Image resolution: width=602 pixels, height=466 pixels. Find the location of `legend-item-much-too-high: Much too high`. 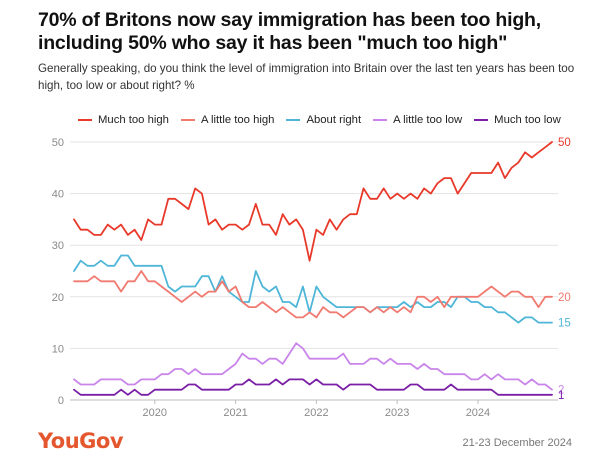

legend-item-much-too-high: Much too high is located at coordinates (123, 120).